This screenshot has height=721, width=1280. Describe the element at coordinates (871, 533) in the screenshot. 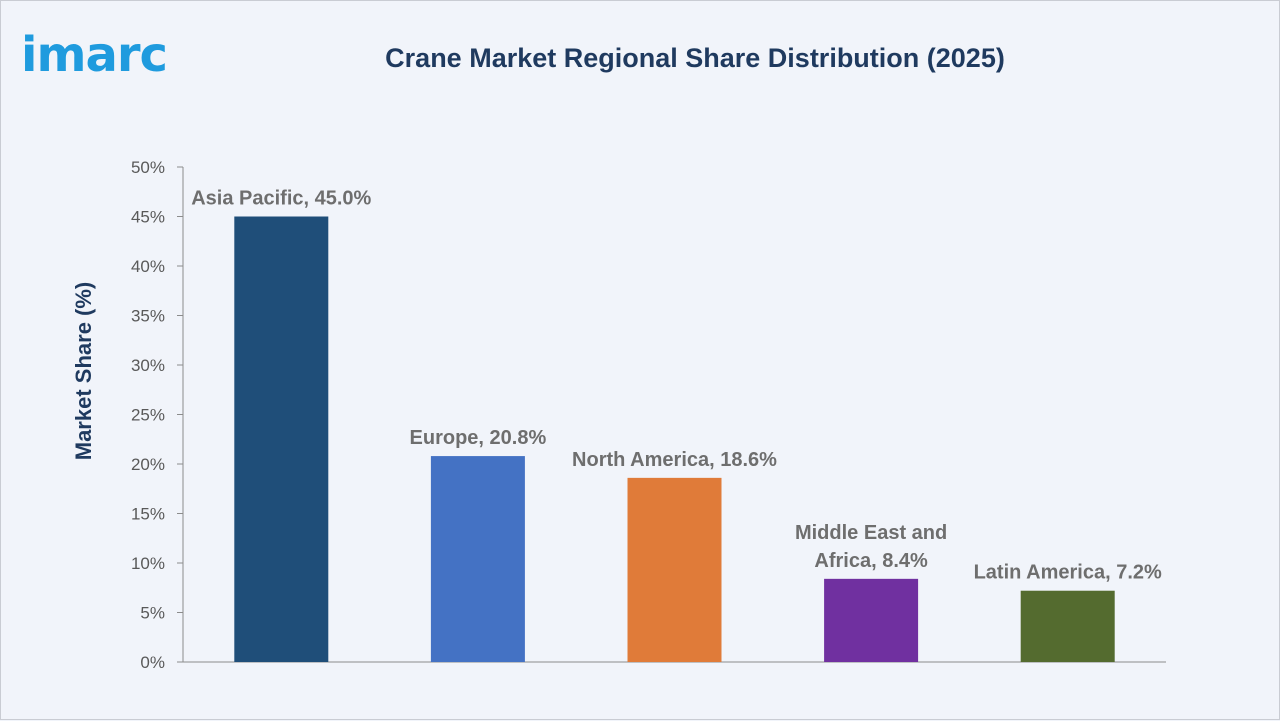

I see `data-label: Middle East and` at that location.